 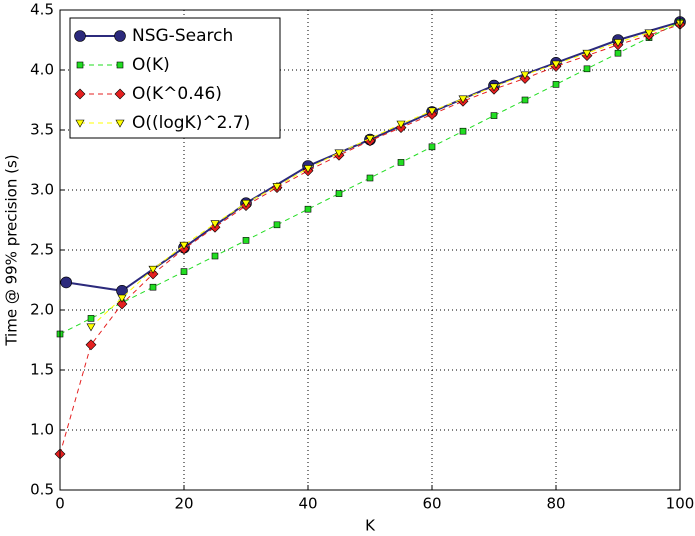 I want to click on legend-label: O((logK)^2.7), so click(x=191, y=123).